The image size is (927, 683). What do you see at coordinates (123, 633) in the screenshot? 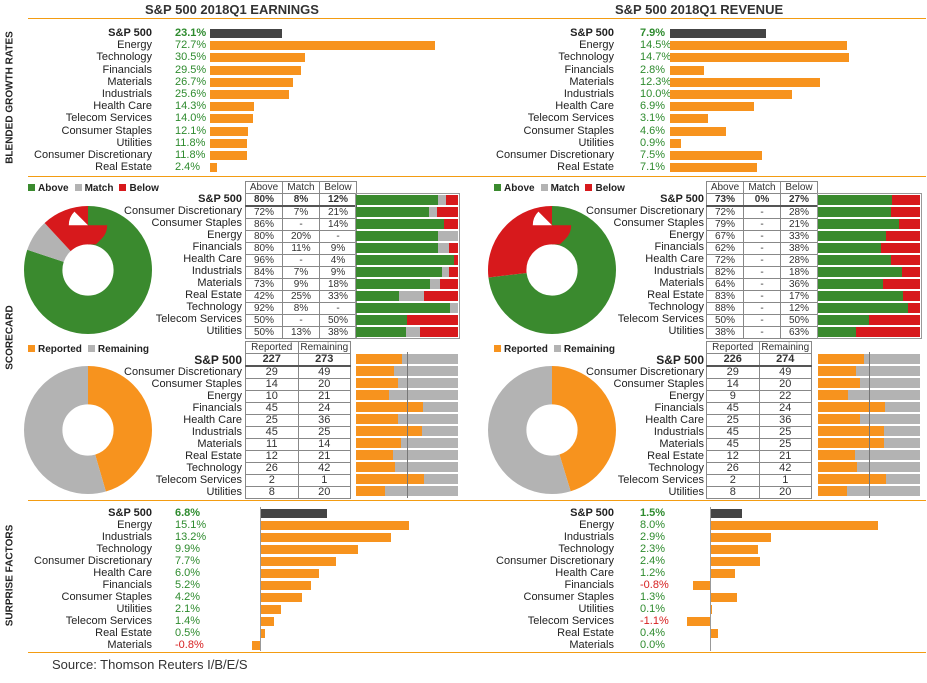
I see `category-label-real-estate: Real Estate` at bounding box center [123, 633].